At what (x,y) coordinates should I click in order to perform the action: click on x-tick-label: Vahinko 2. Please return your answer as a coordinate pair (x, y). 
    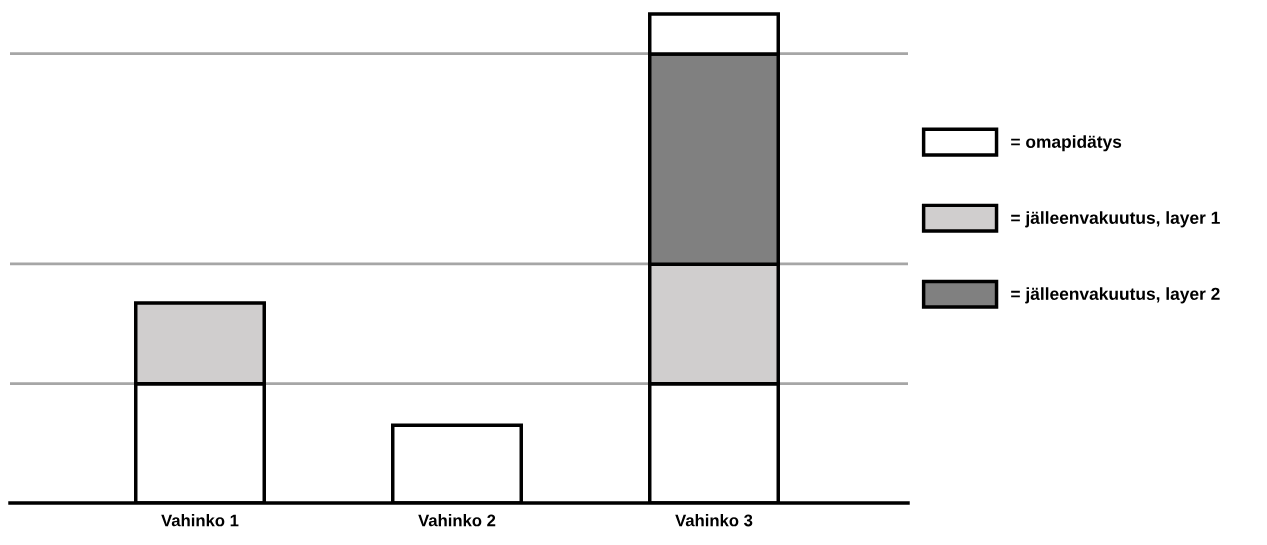
    Looking at the image, I should click on (457, 520).